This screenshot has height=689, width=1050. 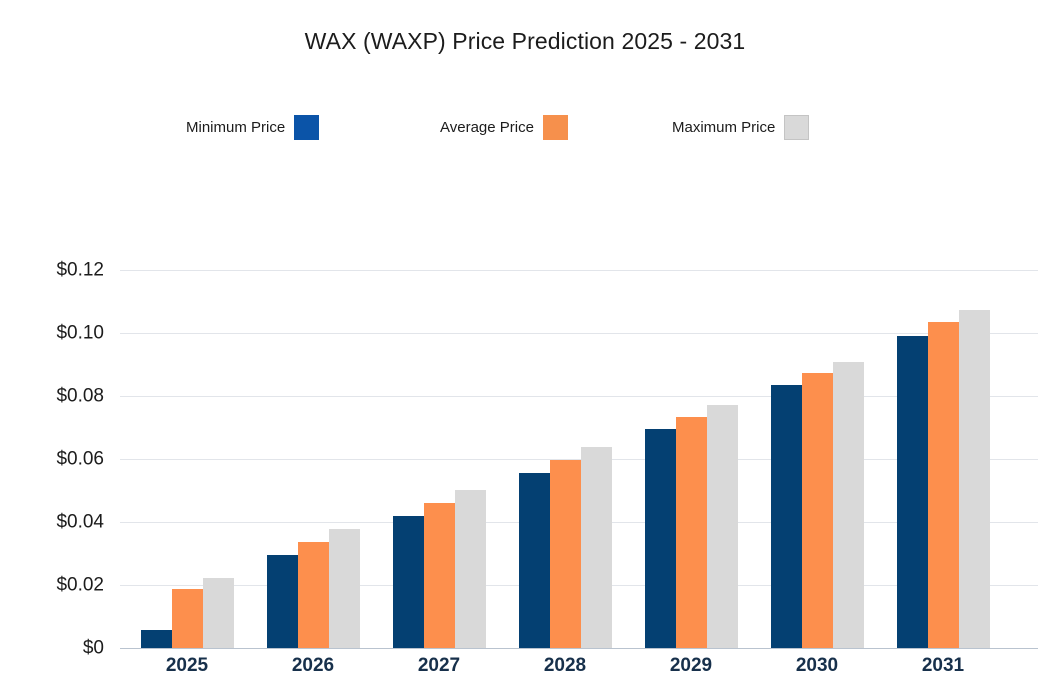 I want to click on y-axis-label: $0.02, so click(x=80, y=585).